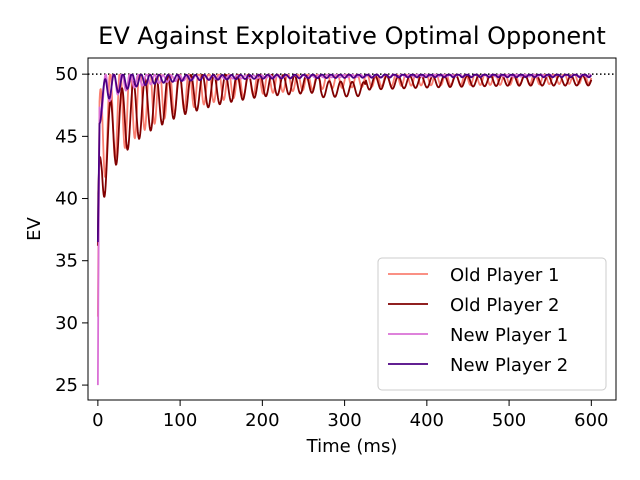 Image resolution: width=640 pixels, height=480 pixels. Describe the element at coordinates (97, 420) in the screenshot. I see `x-tick-label: 0` at that location.